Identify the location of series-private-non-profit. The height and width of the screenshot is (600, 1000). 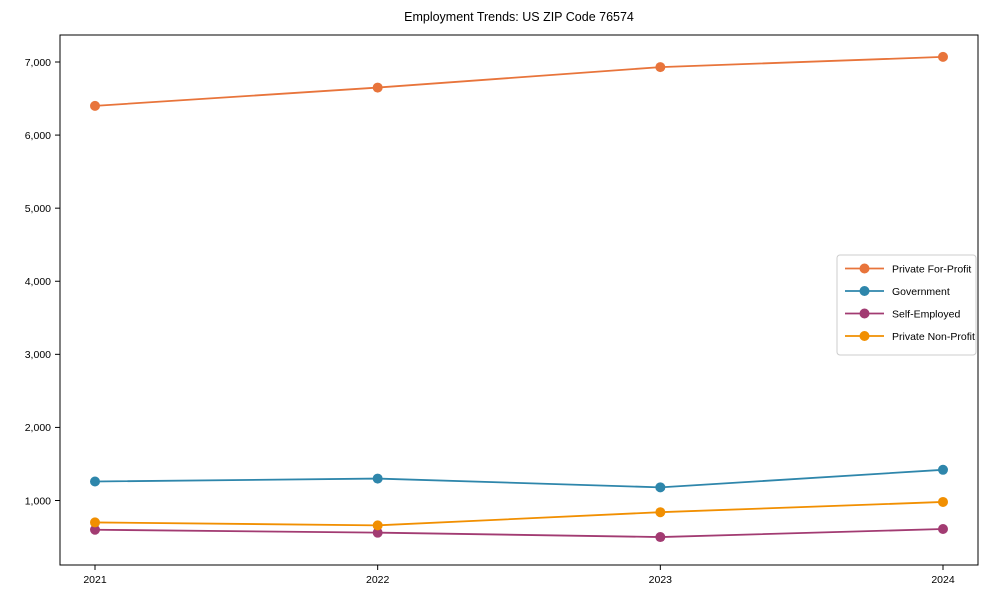
(519, 513).